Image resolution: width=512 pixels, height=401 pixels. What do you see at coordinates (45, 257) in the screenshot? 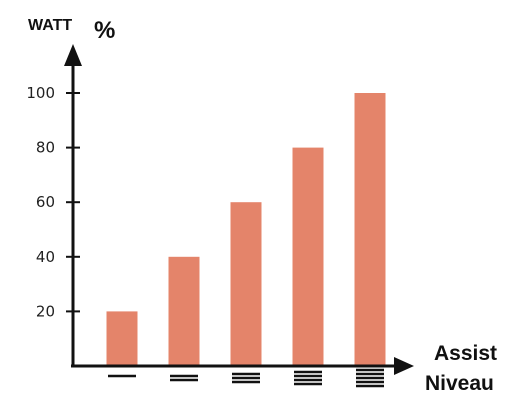
I see `y-tick-label-40: 40` at bounding box center [45, 257].